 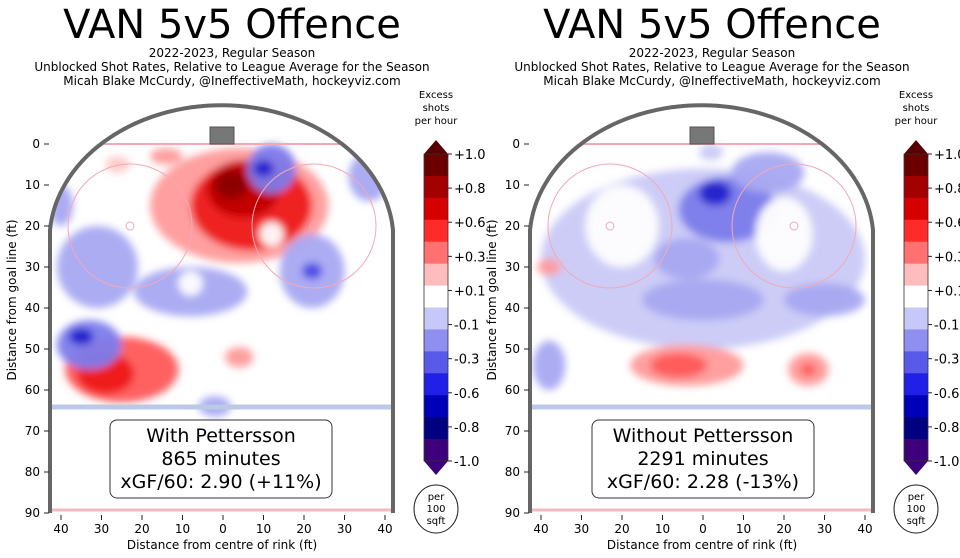 What do you see at coordinates (32, 431) in the screenshot?
I see `y-tick-label: 70` at bounding box center [32, 431].